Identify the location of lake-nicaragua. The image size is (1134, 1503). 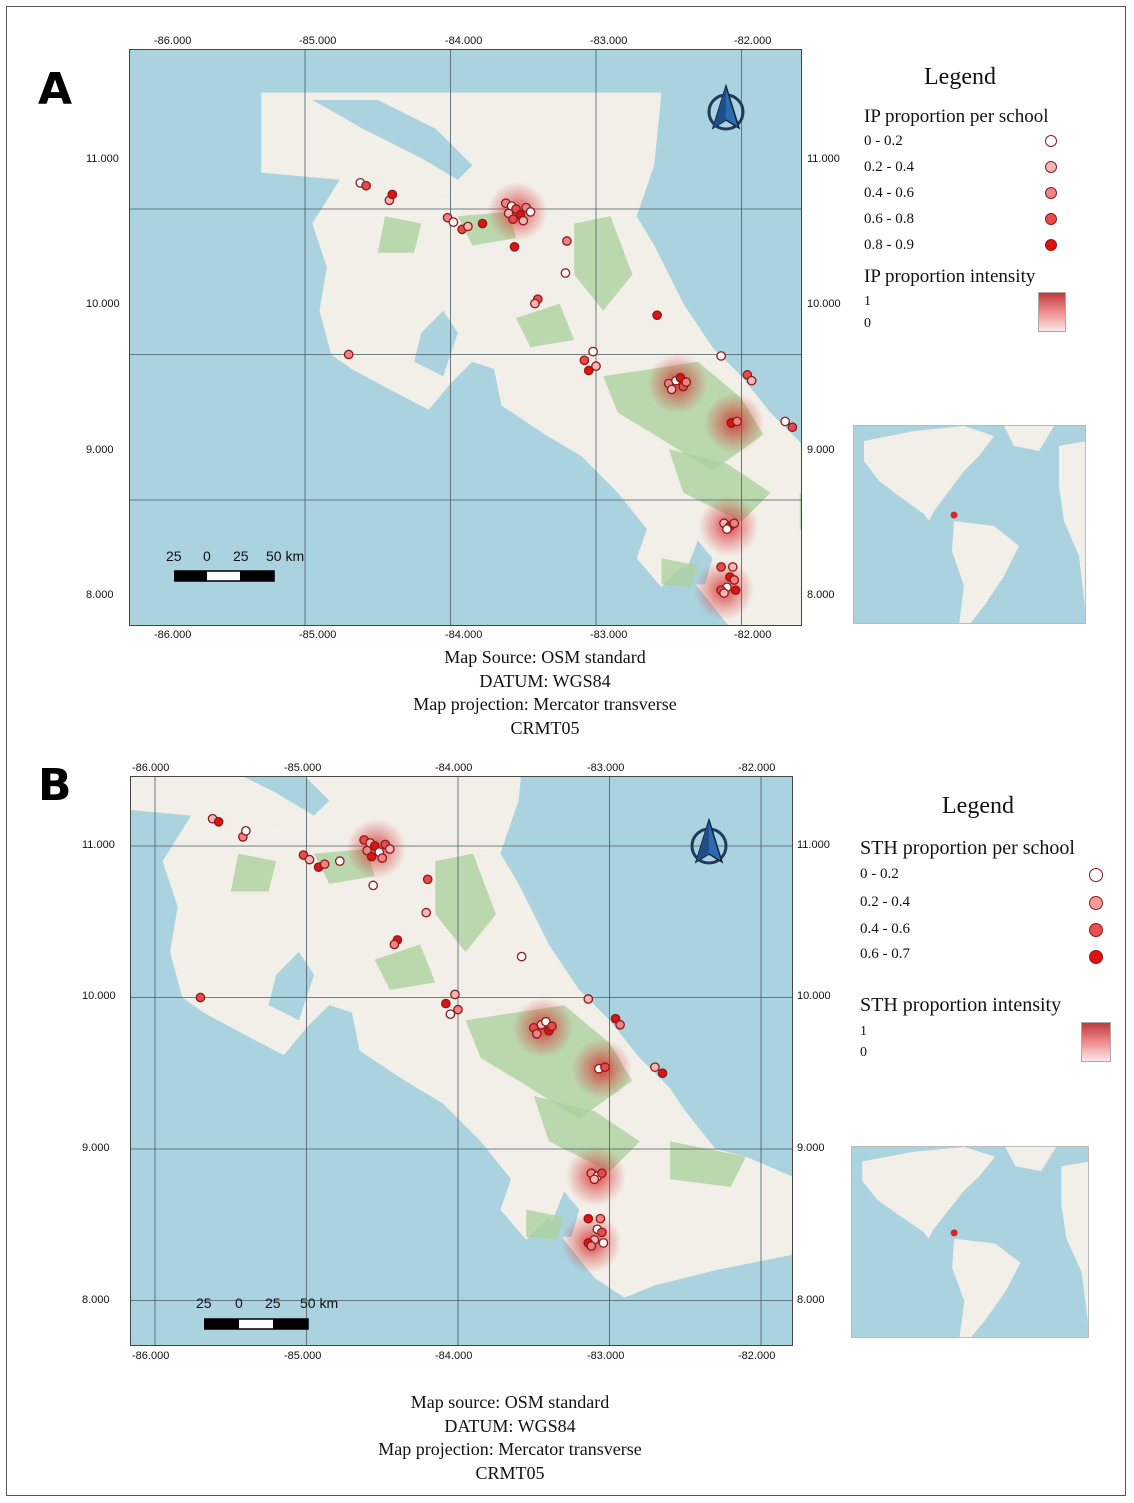
(287, 796).